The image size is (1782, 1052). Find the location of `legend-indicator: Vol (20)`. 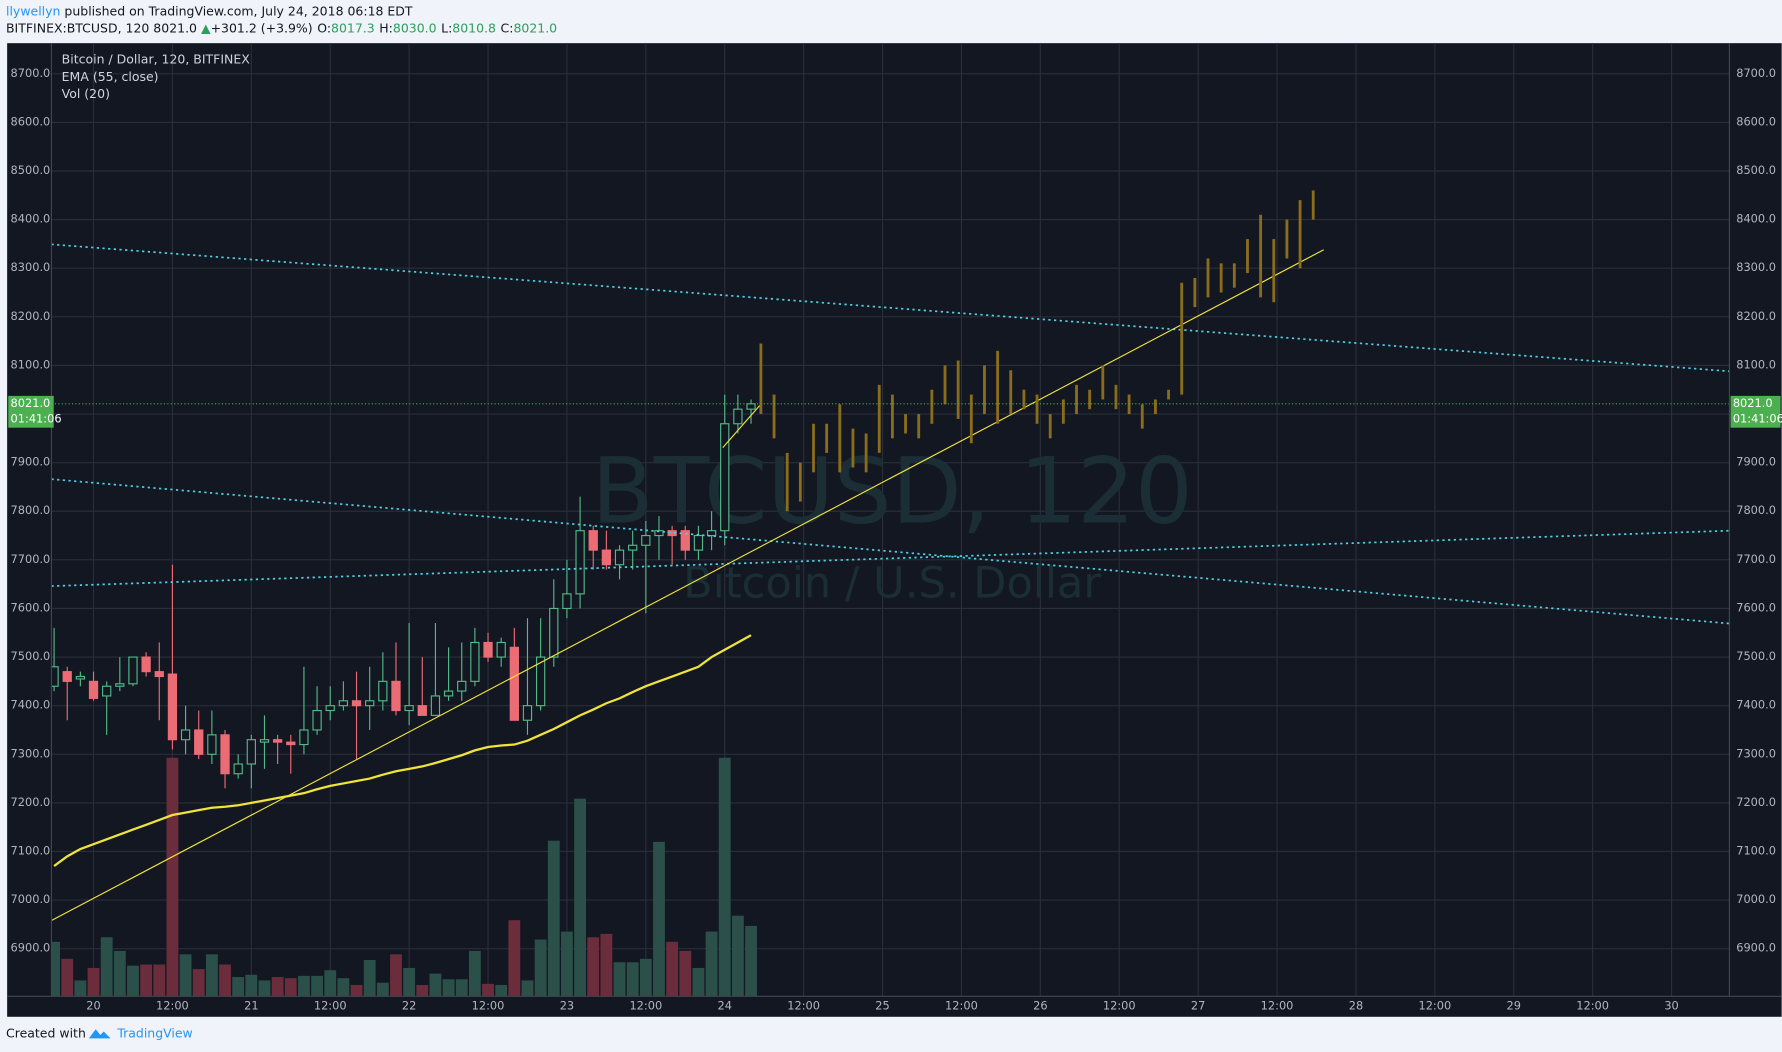

legend-indicator: Vol (20) is located at coordinates (86, 93).